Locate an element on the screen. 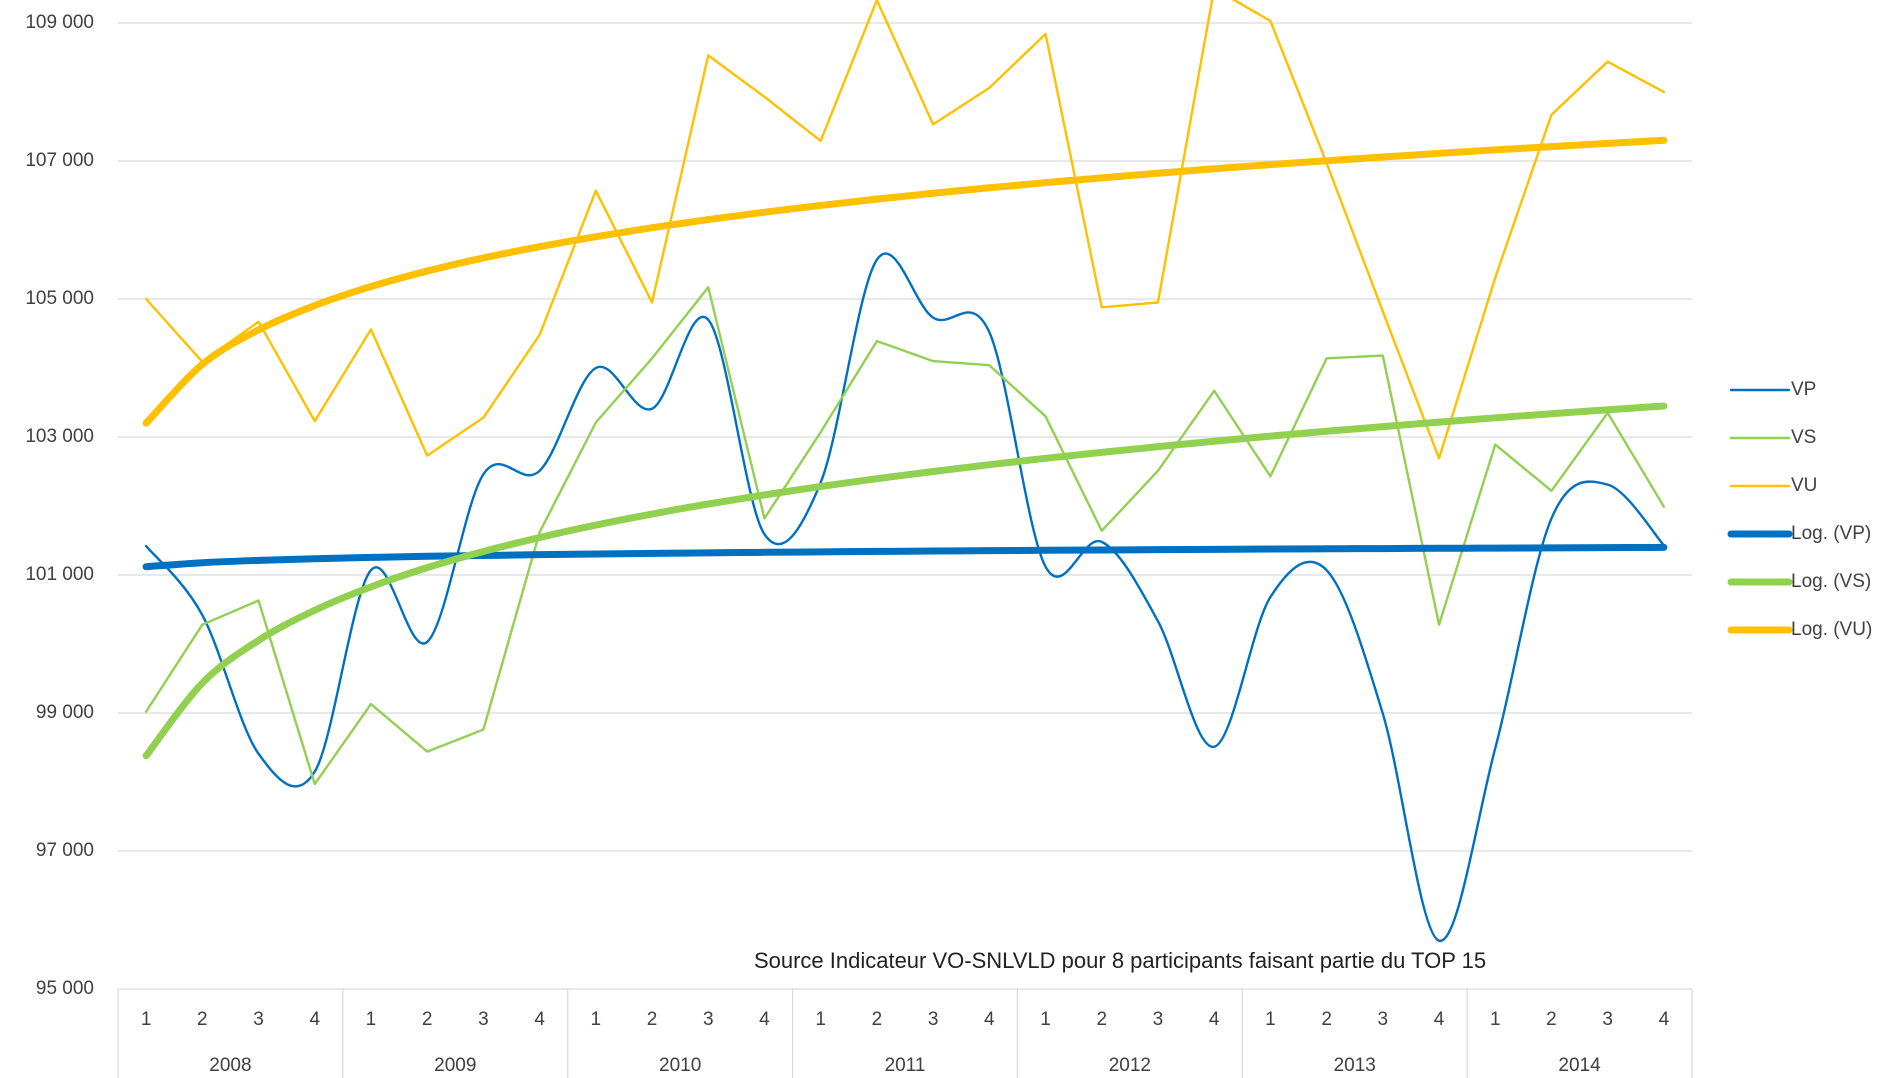 The image size is (1890, 1078). y-tick-label: 103 000 is located at coordinates (59, 436).